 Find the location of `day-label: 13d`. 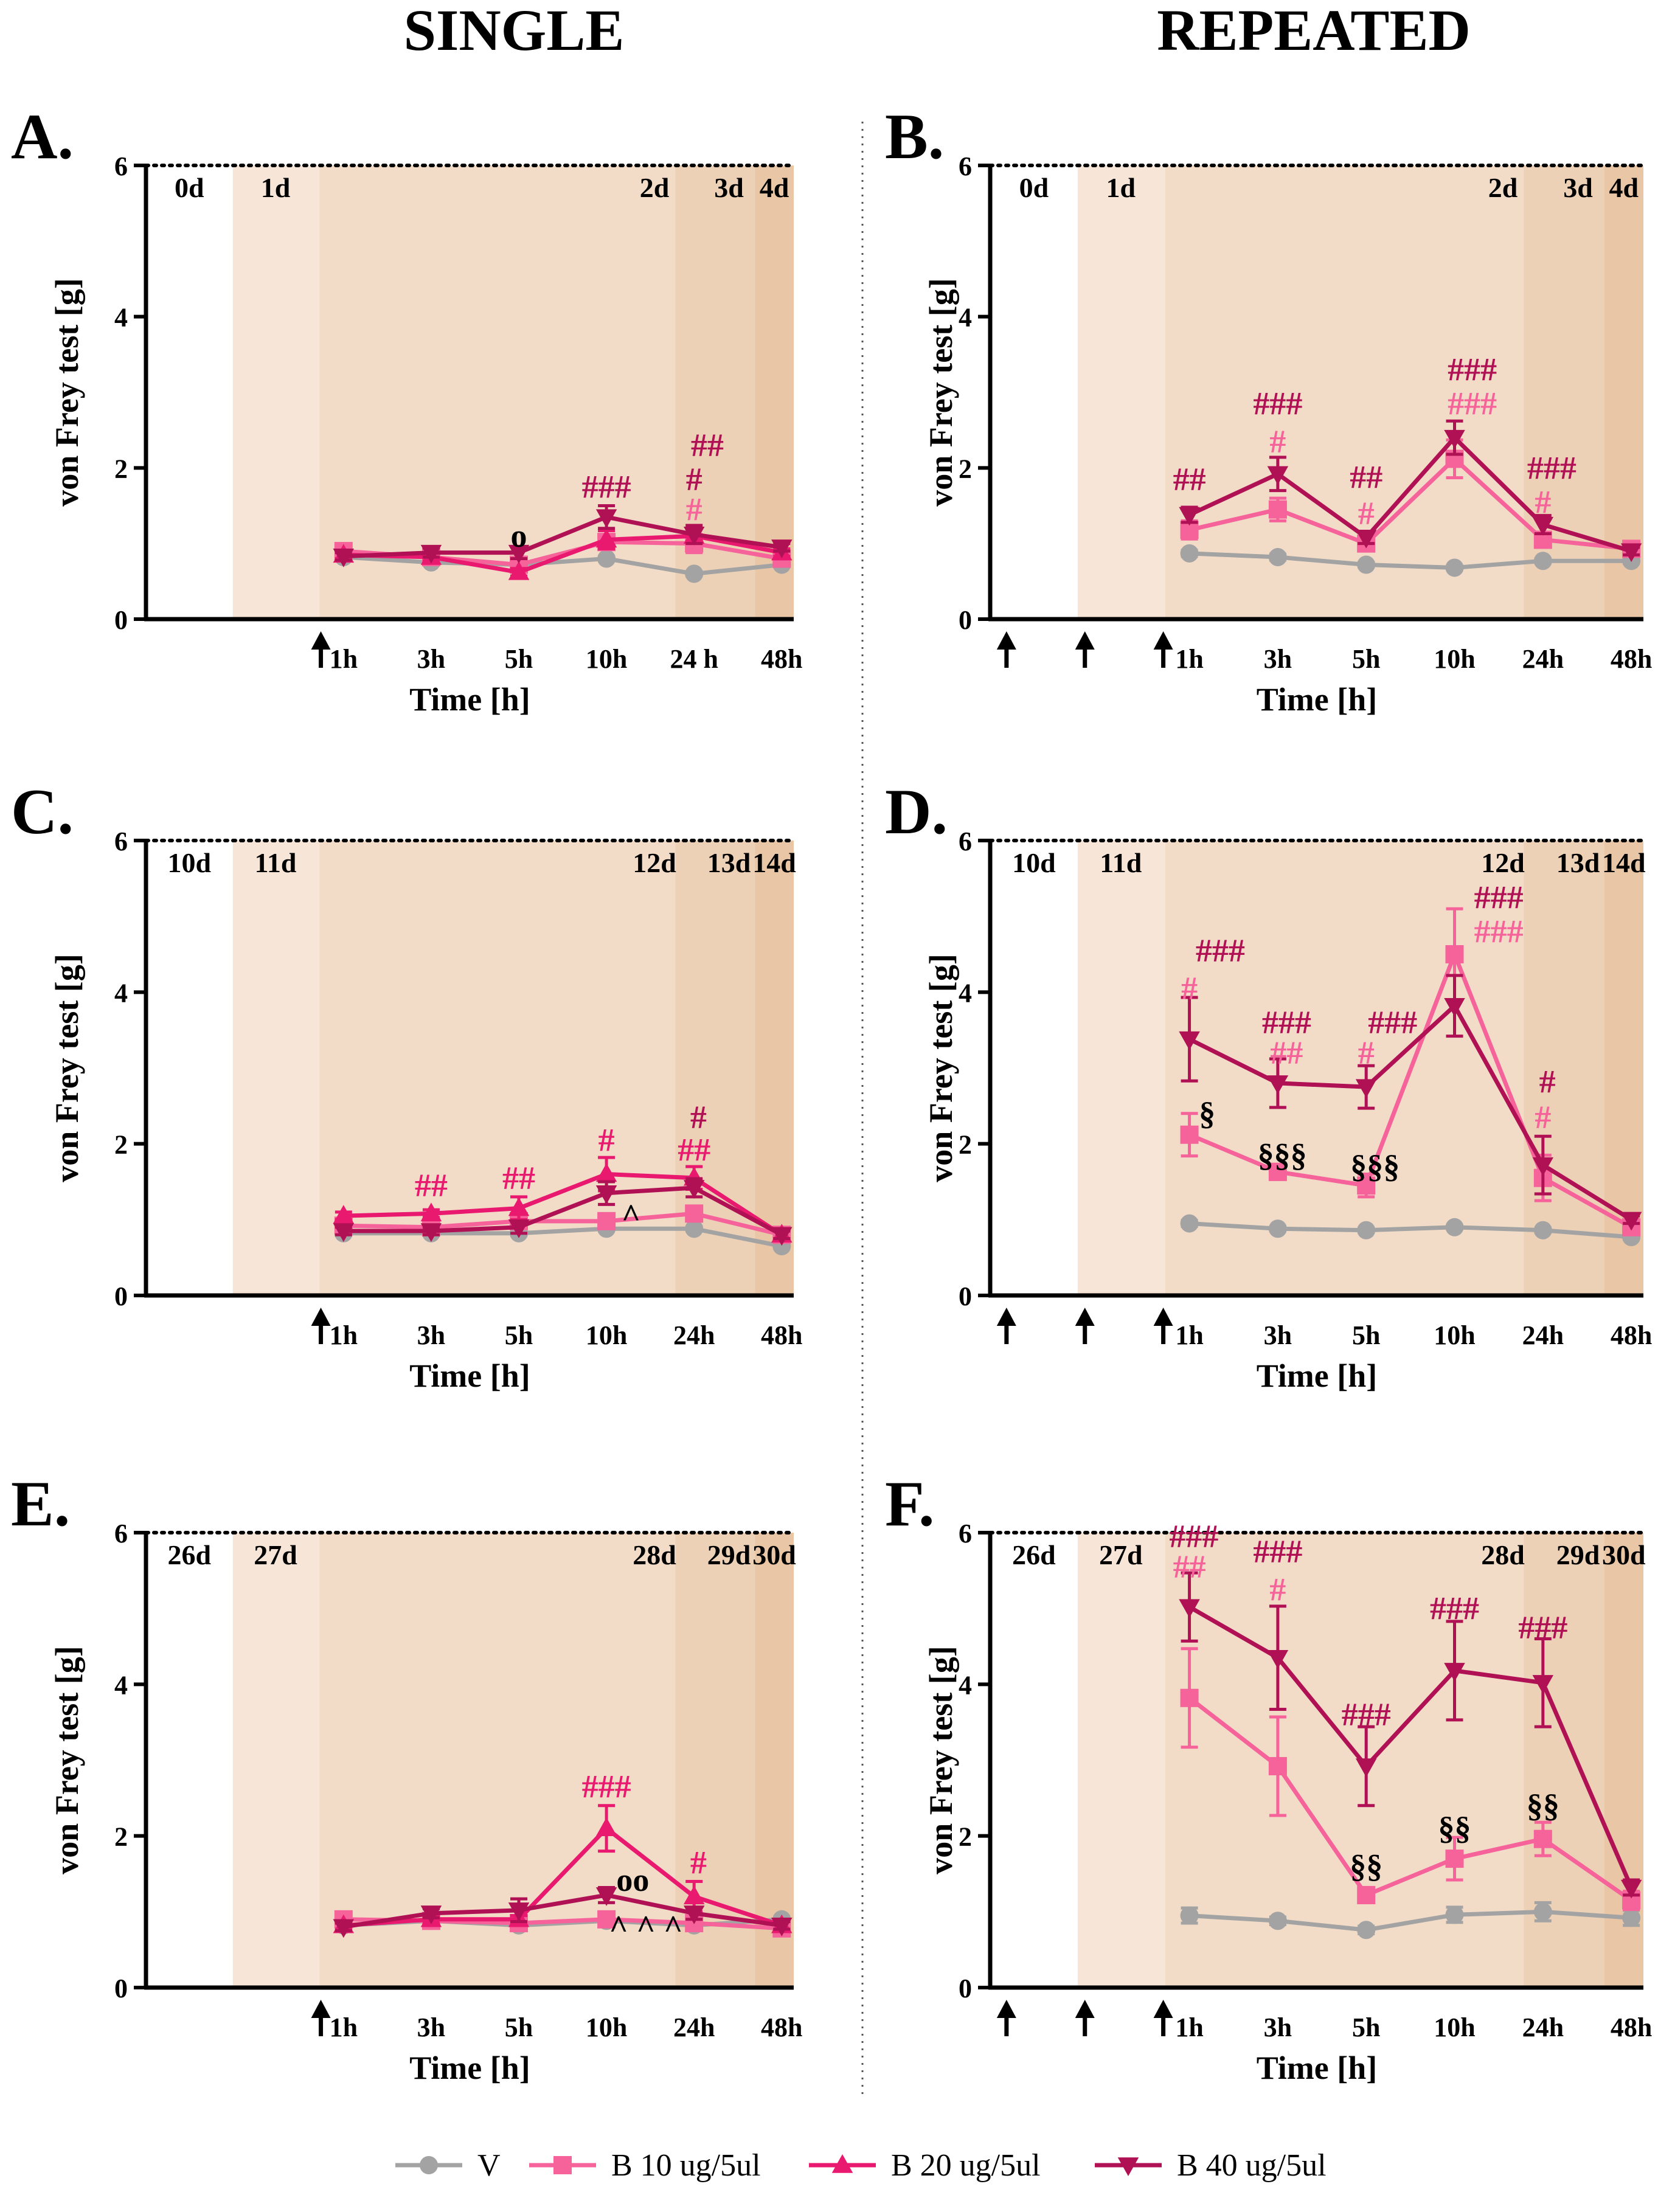

day-label: 13d is located at coordinates (729, 862).